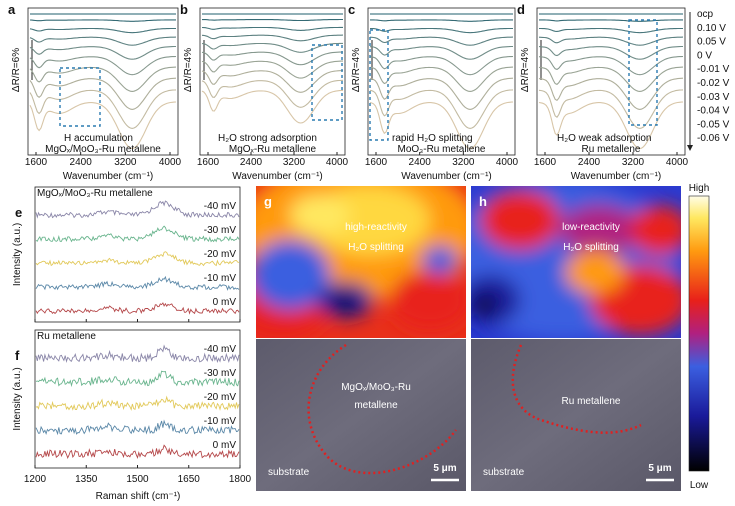 The width and height of the screenshot is (735, 506). I want to click on annotation: H₂O weak adsorption, so click(604, 138).